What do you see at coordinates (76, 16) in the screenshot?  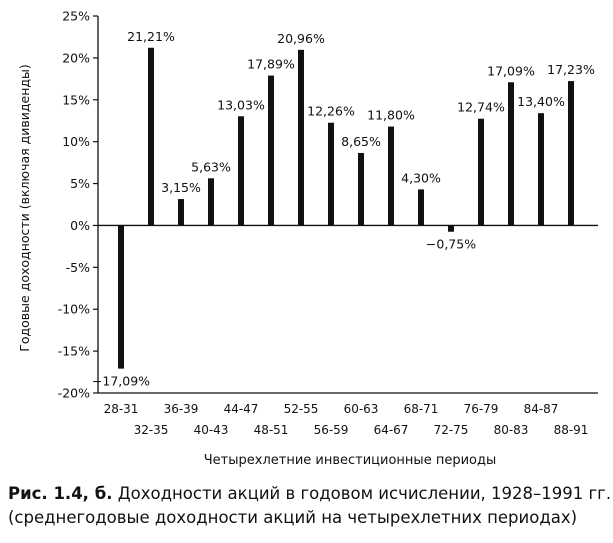 I see `y-tick-label: 25%` at bounding box center [76, 16].